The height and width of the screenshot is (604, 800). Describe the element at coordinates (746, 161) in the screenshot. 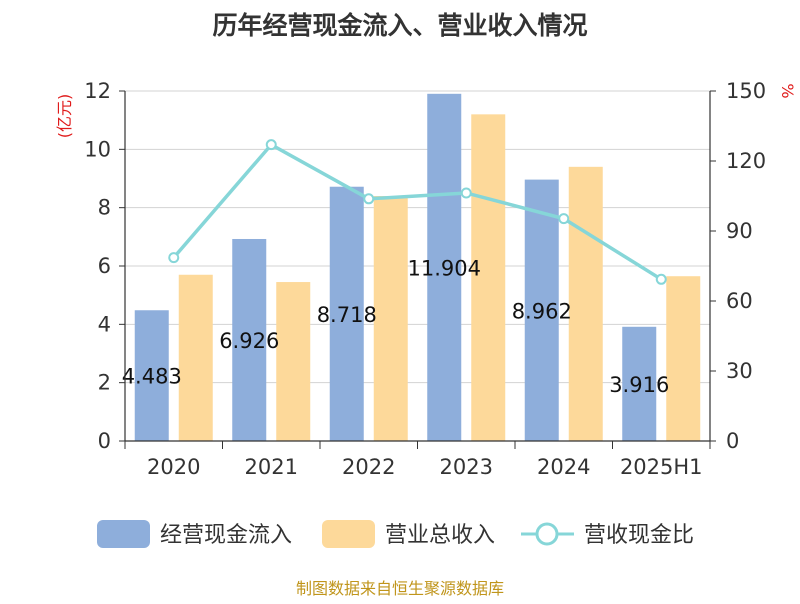

I see `right-axis-tick-label: 120` at that location.